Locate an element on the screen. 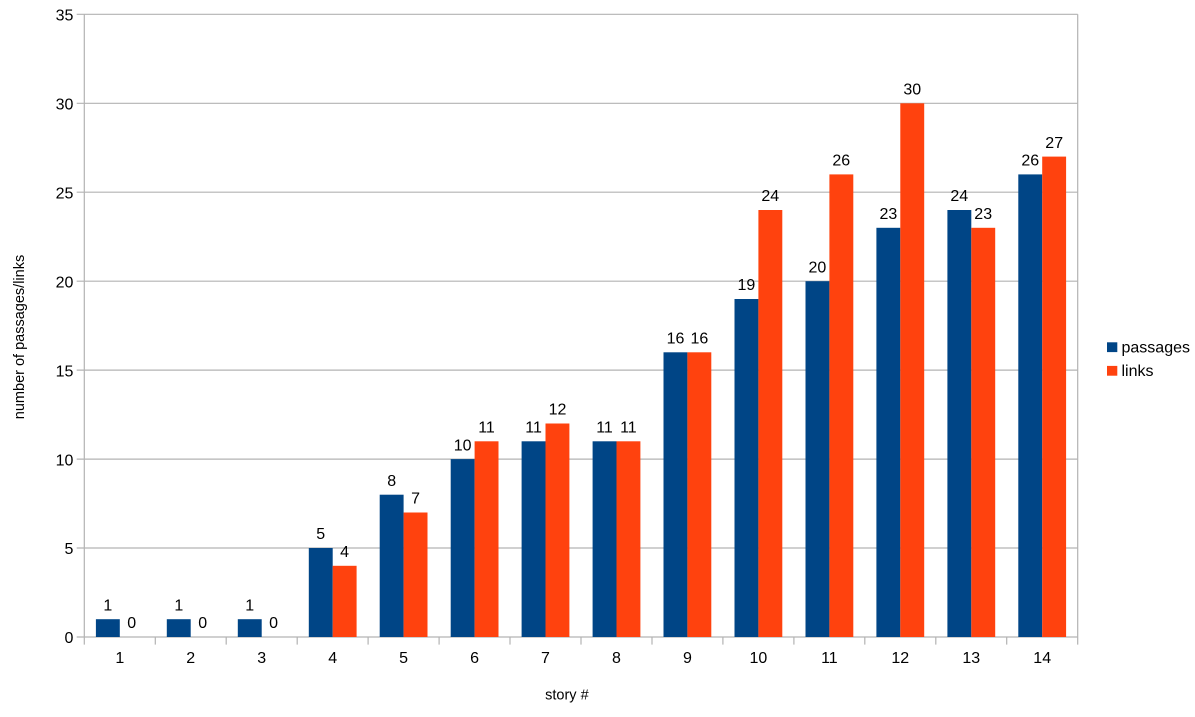 This screenshot has height=717, width=1195. svg-text: 3 is located at coordinates (261, 658).